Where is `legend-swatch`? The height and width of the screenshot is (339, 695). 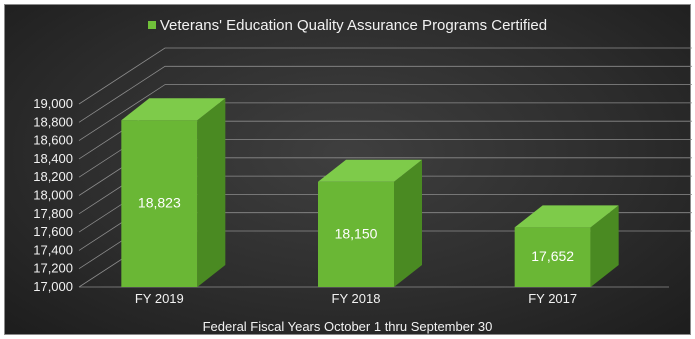 legend-swatch is located at coordinates (151, 25).